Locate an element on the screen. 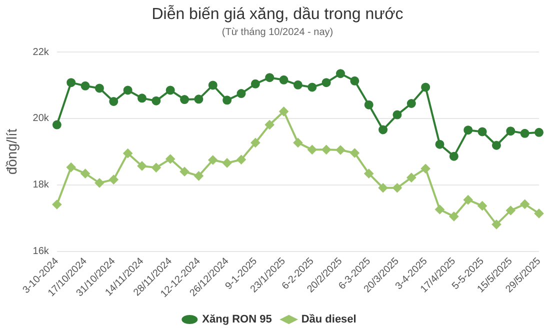 The image size is (555, 335). legend-label: Xăng RON 95 is located at coordinates (237, 320).